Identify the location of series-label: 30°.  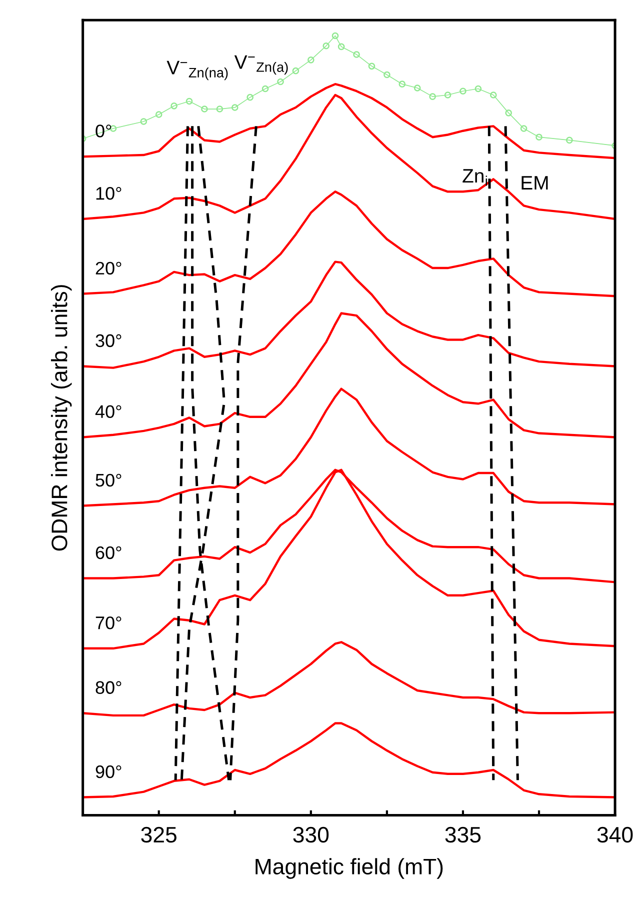
(109, 341).